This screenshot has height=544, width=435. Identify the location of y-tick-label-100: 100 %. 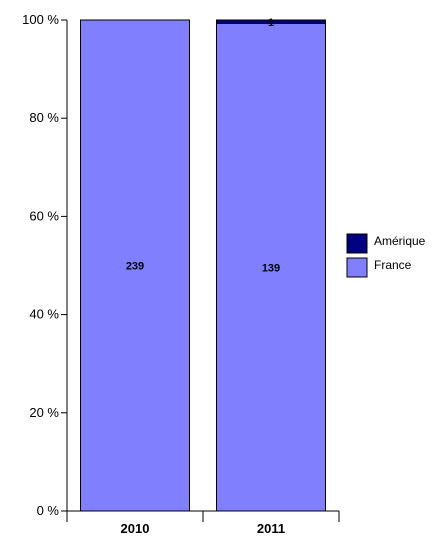
(40, 19).